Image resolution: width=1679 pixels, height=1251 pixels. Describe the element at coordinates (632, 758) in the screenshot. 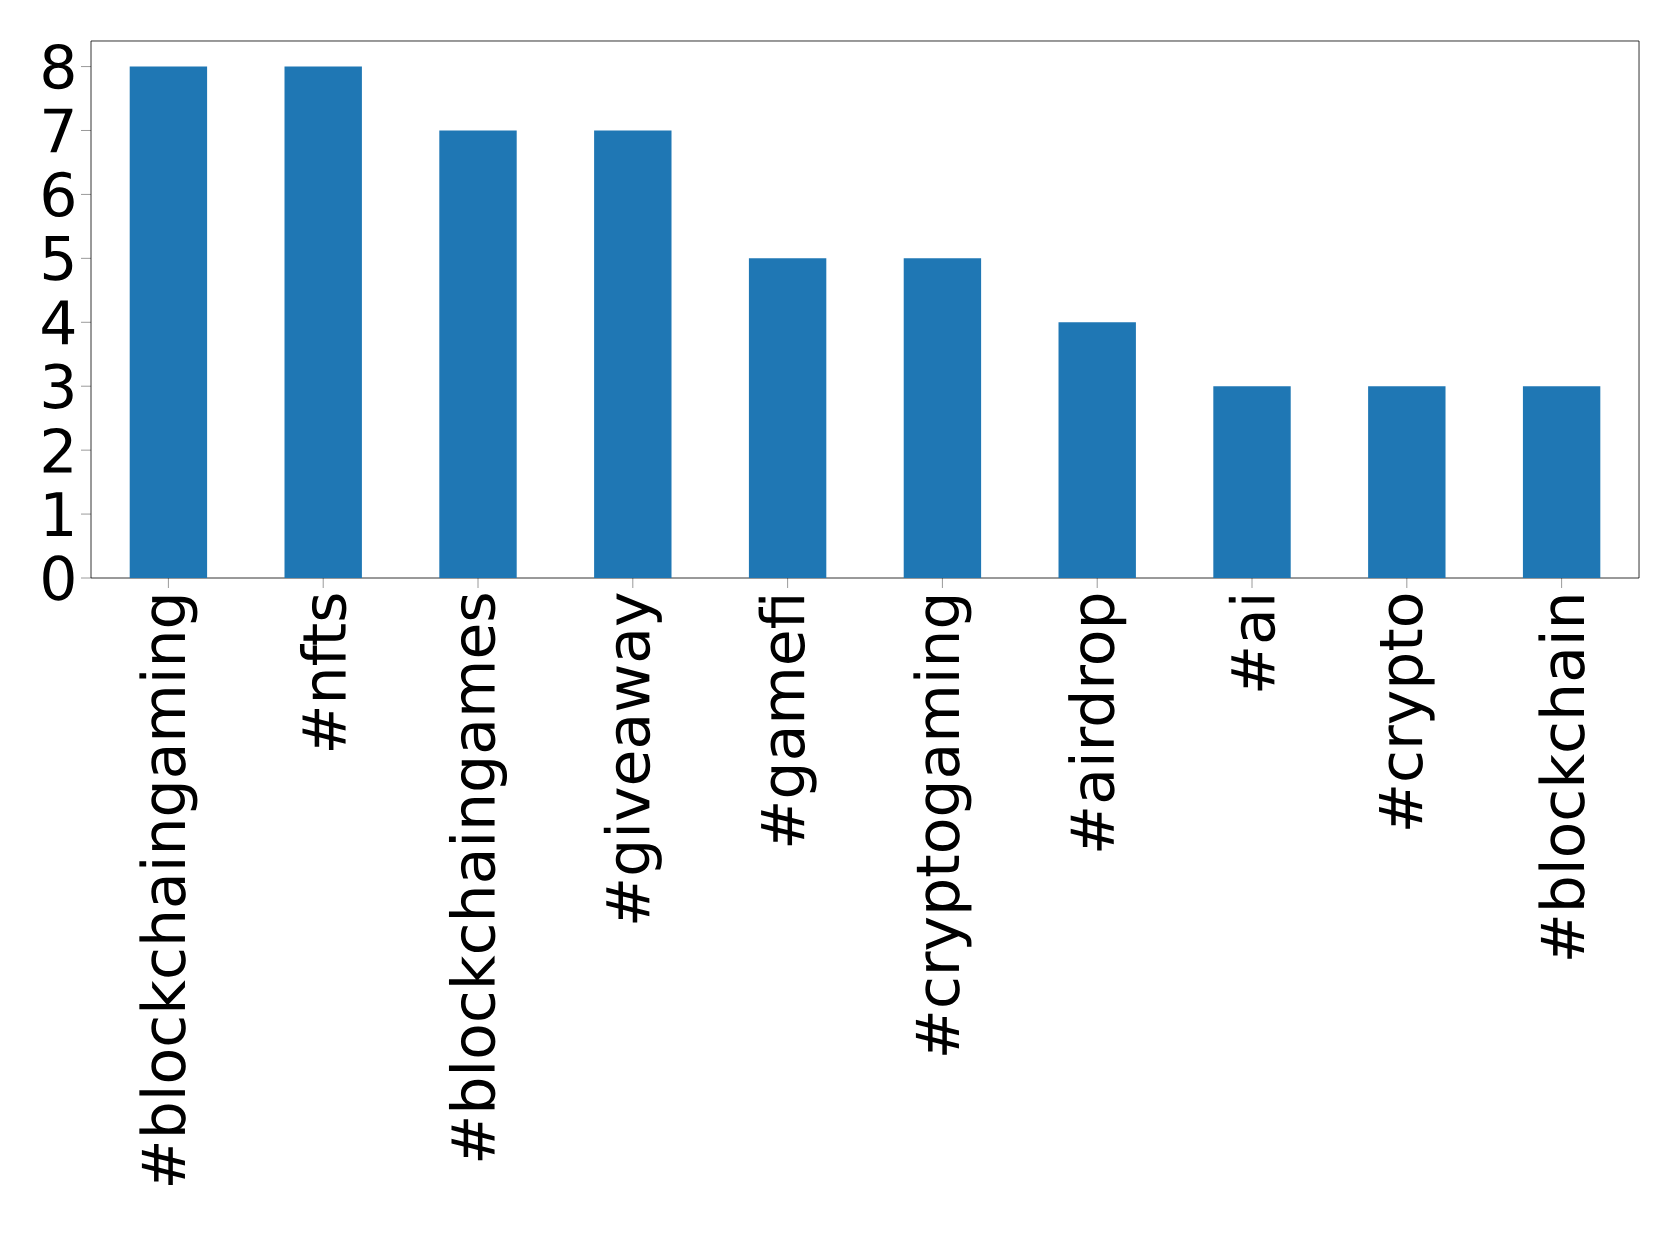

I see `x-tick-label: #giveaway` at that location.